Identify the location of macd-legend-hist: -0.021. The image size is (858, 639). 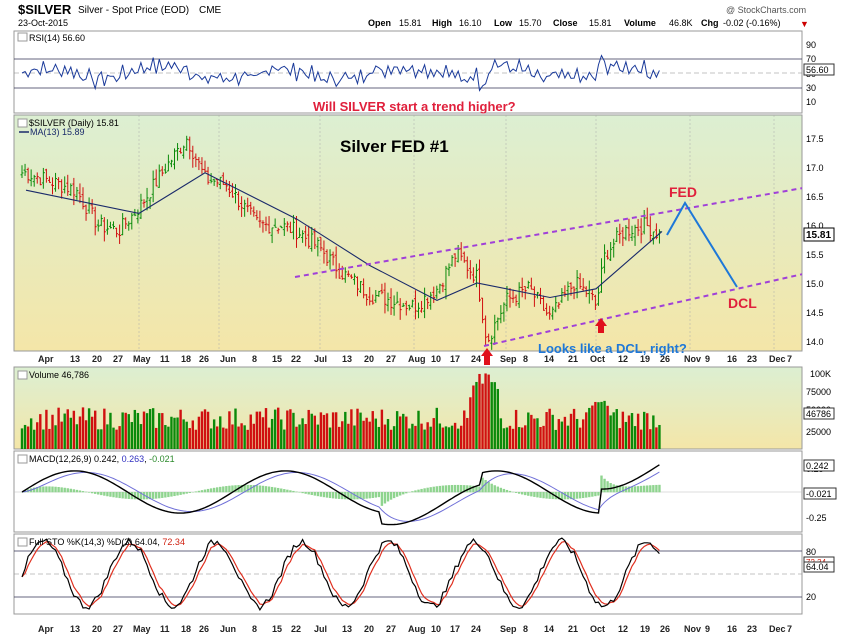
(162, 459).